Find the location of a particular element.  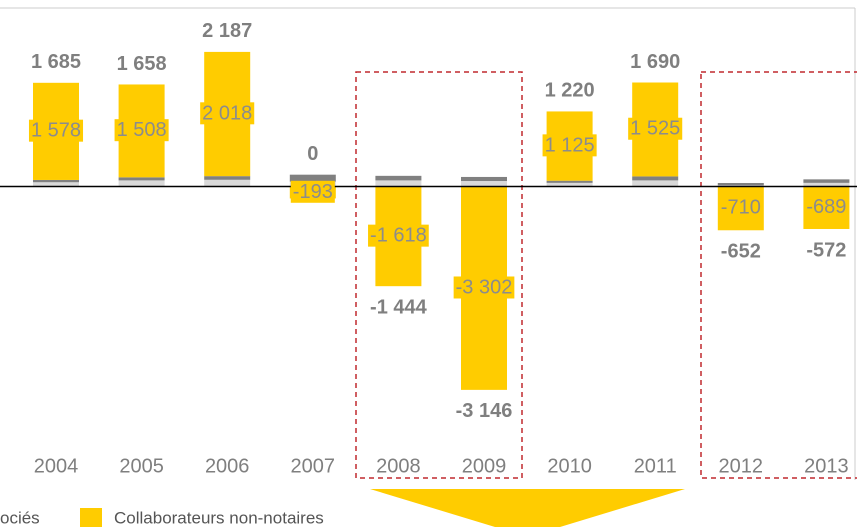

arrow is located at coordinates (527, 508).